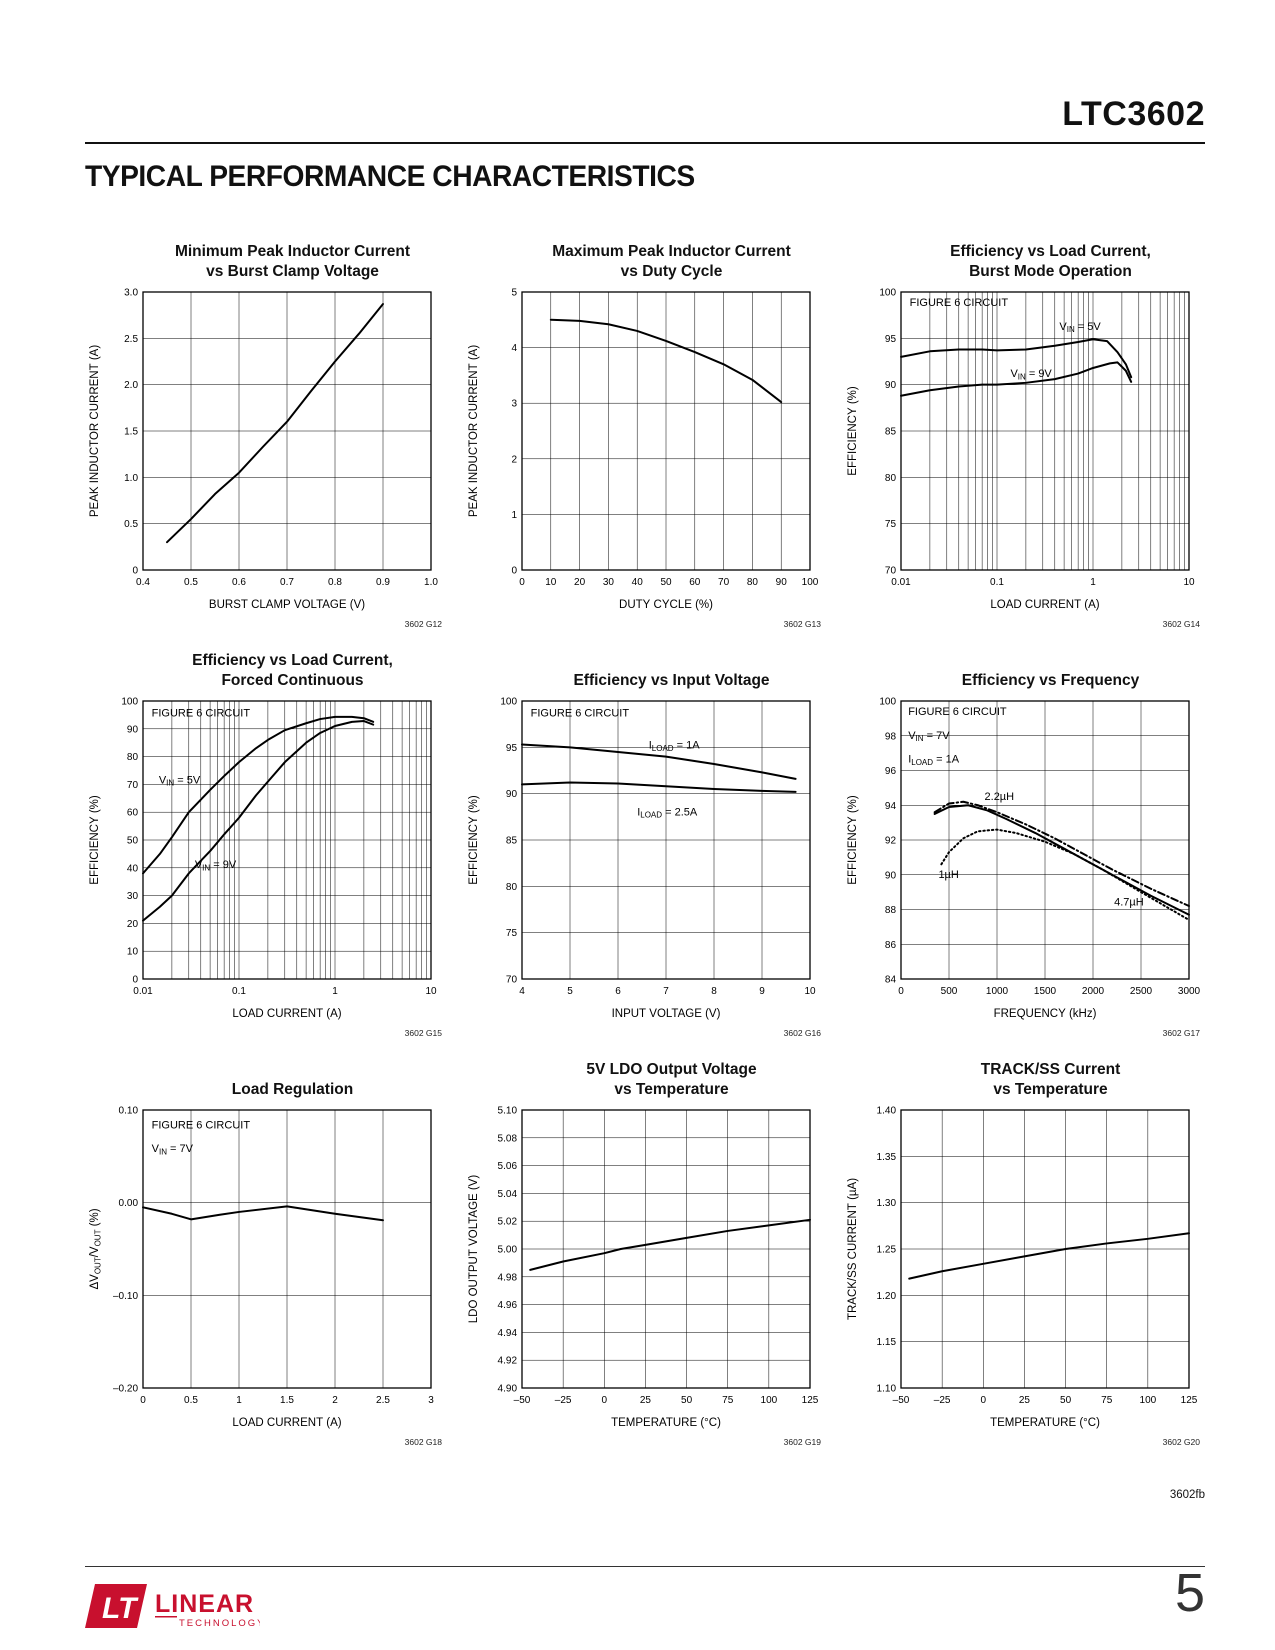 Image resolution: width=1275 pixels, height=1650 pixels. Describe the element at coordinates (423, 1033) in the screenshot. I see `chart-ref: 3602 G15` at that location.